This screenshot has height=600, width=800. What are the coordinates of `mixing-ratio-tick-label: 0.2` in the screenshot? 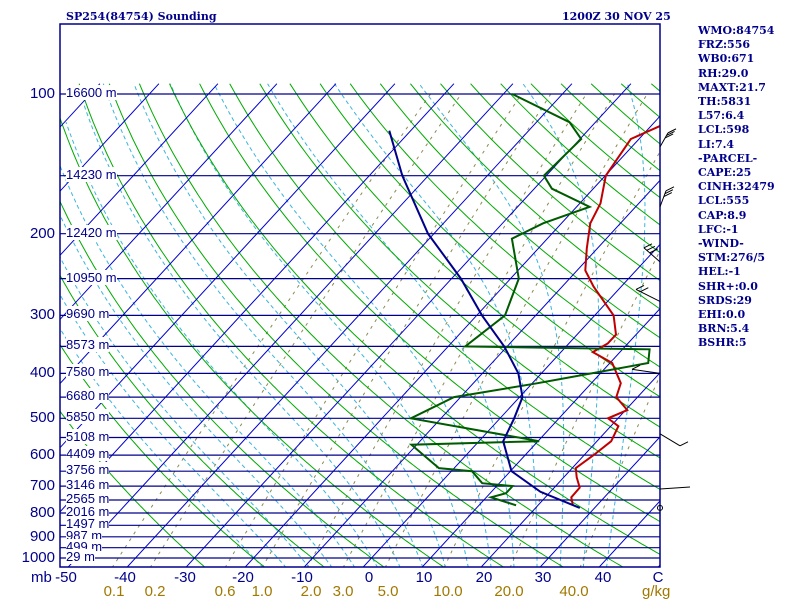 It's located at (155, 591).